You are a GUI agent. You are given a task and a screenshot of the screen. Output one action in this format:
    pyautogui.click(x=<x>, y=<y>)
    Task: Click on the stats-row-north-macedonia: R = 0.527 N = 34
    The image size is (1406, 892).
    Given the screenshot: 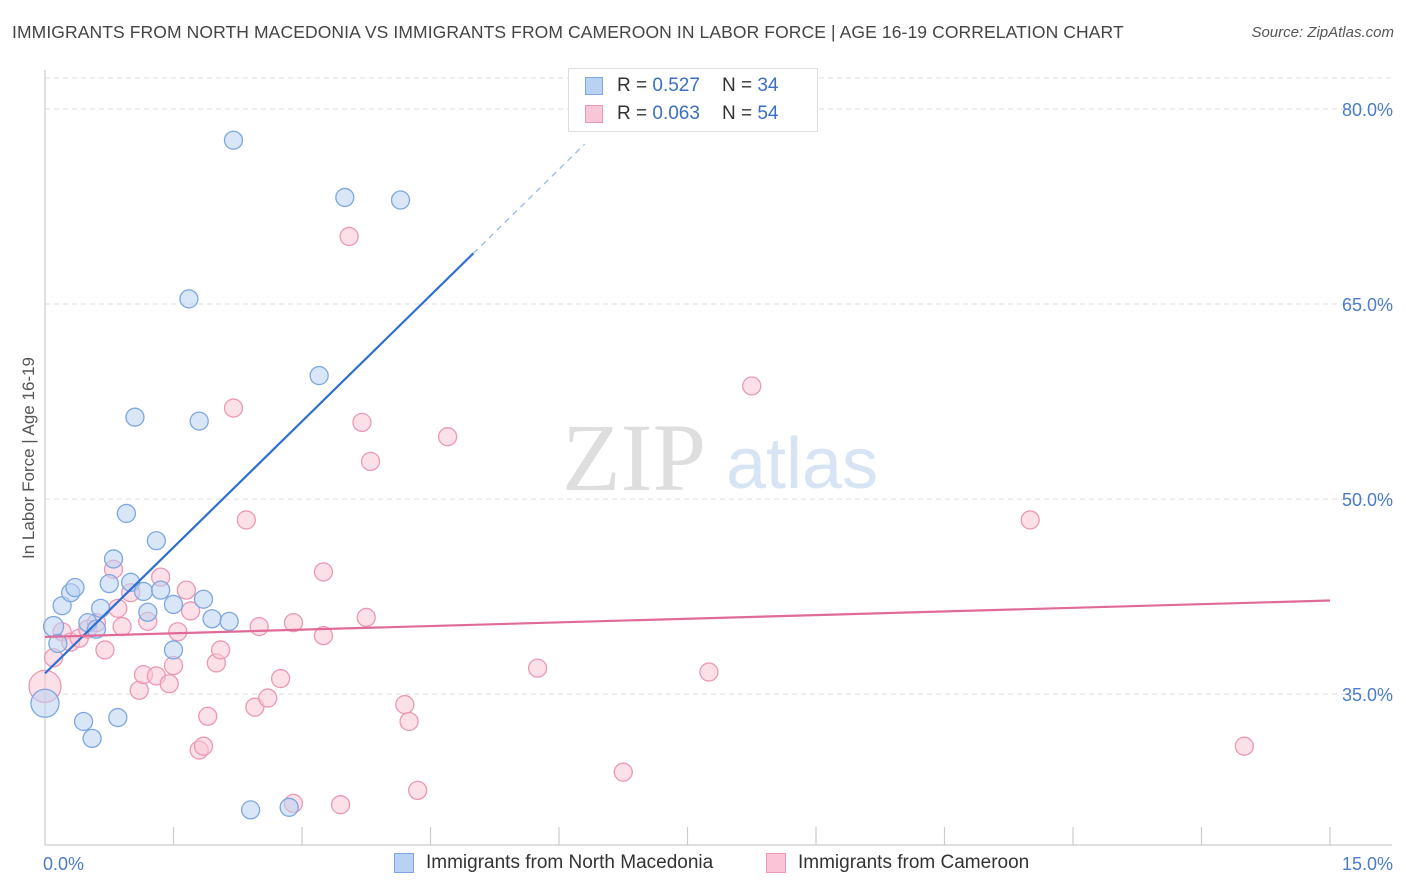 What is the action you would take?
    pyautogui.click(x=681, y=86)
    